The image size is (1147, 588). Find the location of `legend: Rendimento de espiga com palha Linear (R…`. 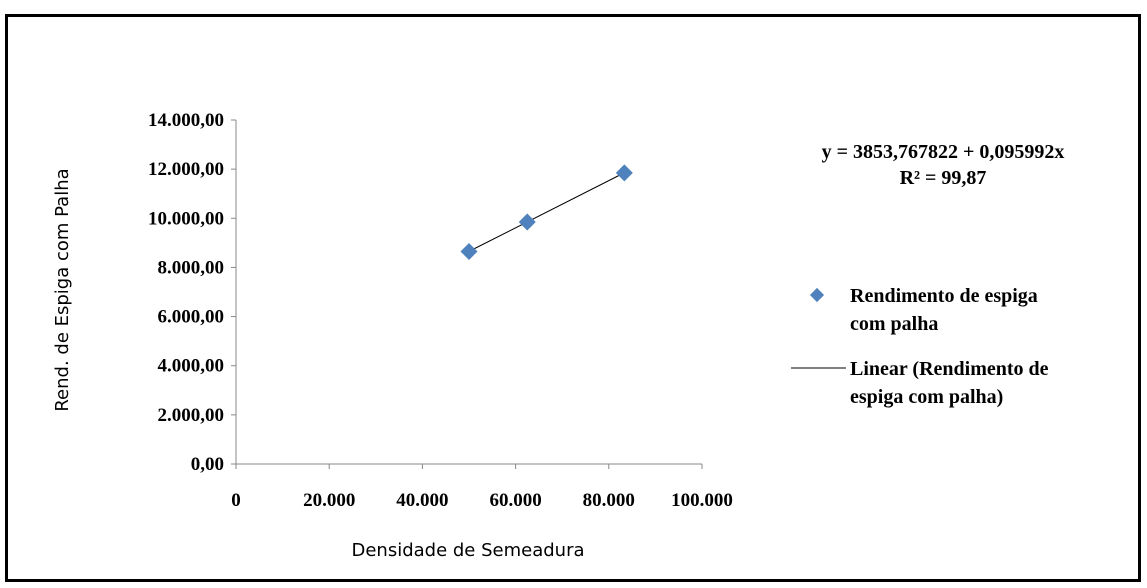

legend: Rendimento de espiga com palha Linear (R… is located at coordinates (920, 346).